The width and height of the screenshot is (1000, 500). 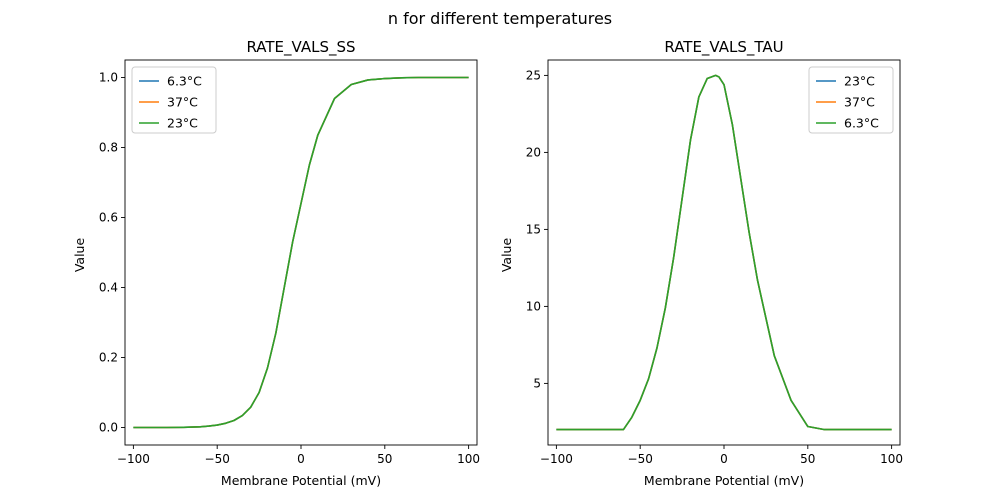 I want to click on y-axis-label-ss: Value, so click(x=79, y=255).